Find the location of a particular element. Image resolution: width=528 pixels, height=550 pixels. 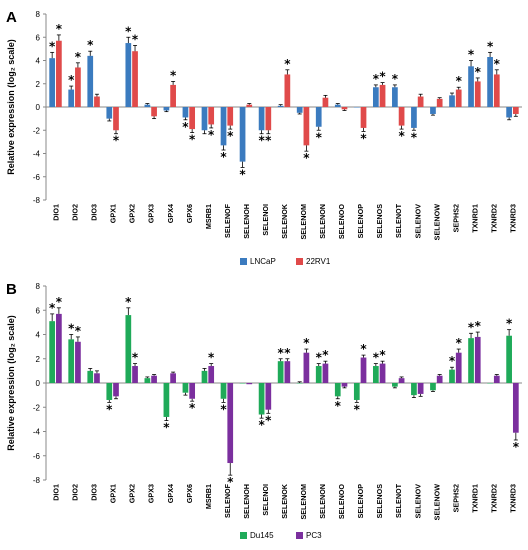

bar-lncap-selenoo is located at coordinates (337, 105).